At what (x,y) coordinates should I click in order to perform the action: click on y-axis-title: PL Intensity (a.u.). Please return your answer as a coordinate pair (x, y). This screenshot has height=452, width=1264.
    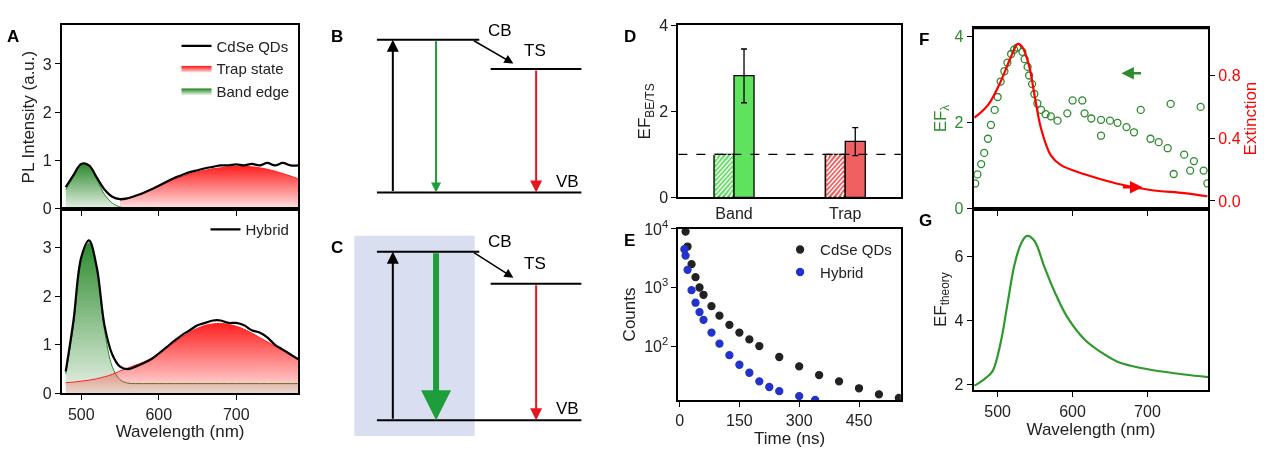
    Looking at the image, I should click on (28, 117).